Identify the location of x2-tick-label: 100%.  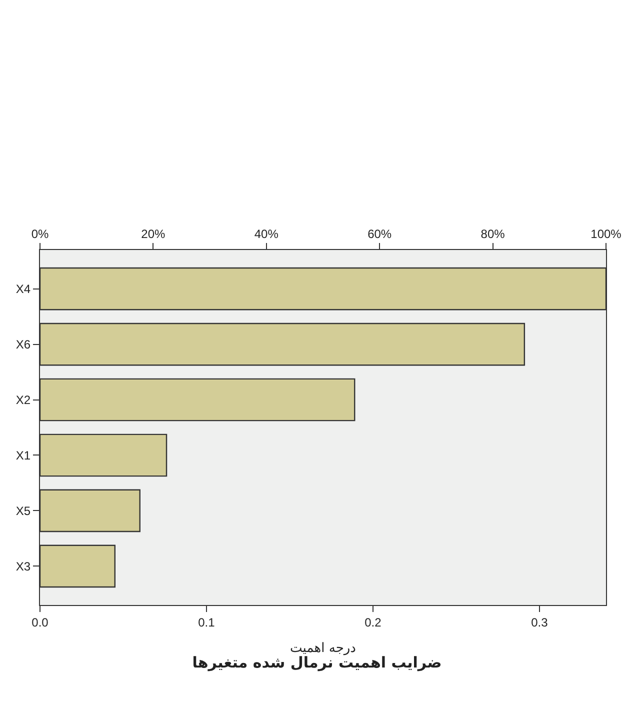
(606, 234).